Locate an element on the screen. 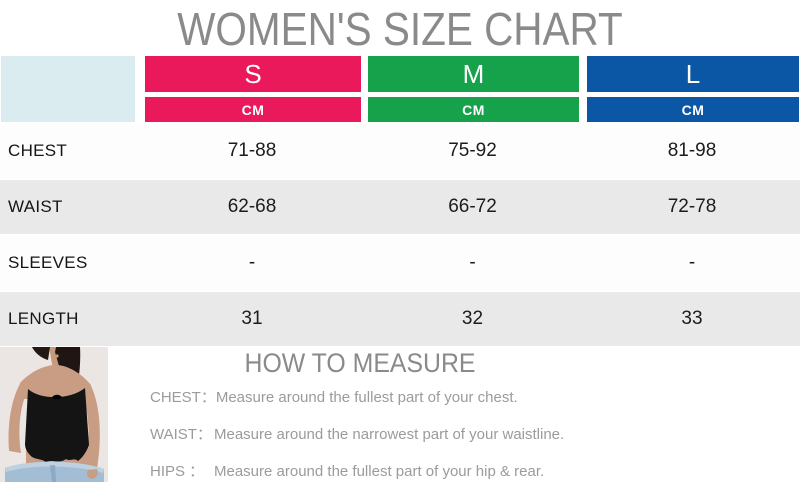 This screenshot has width=800, height=482. measure-label-waist: WAIST： is located at coordinates (181, 434).